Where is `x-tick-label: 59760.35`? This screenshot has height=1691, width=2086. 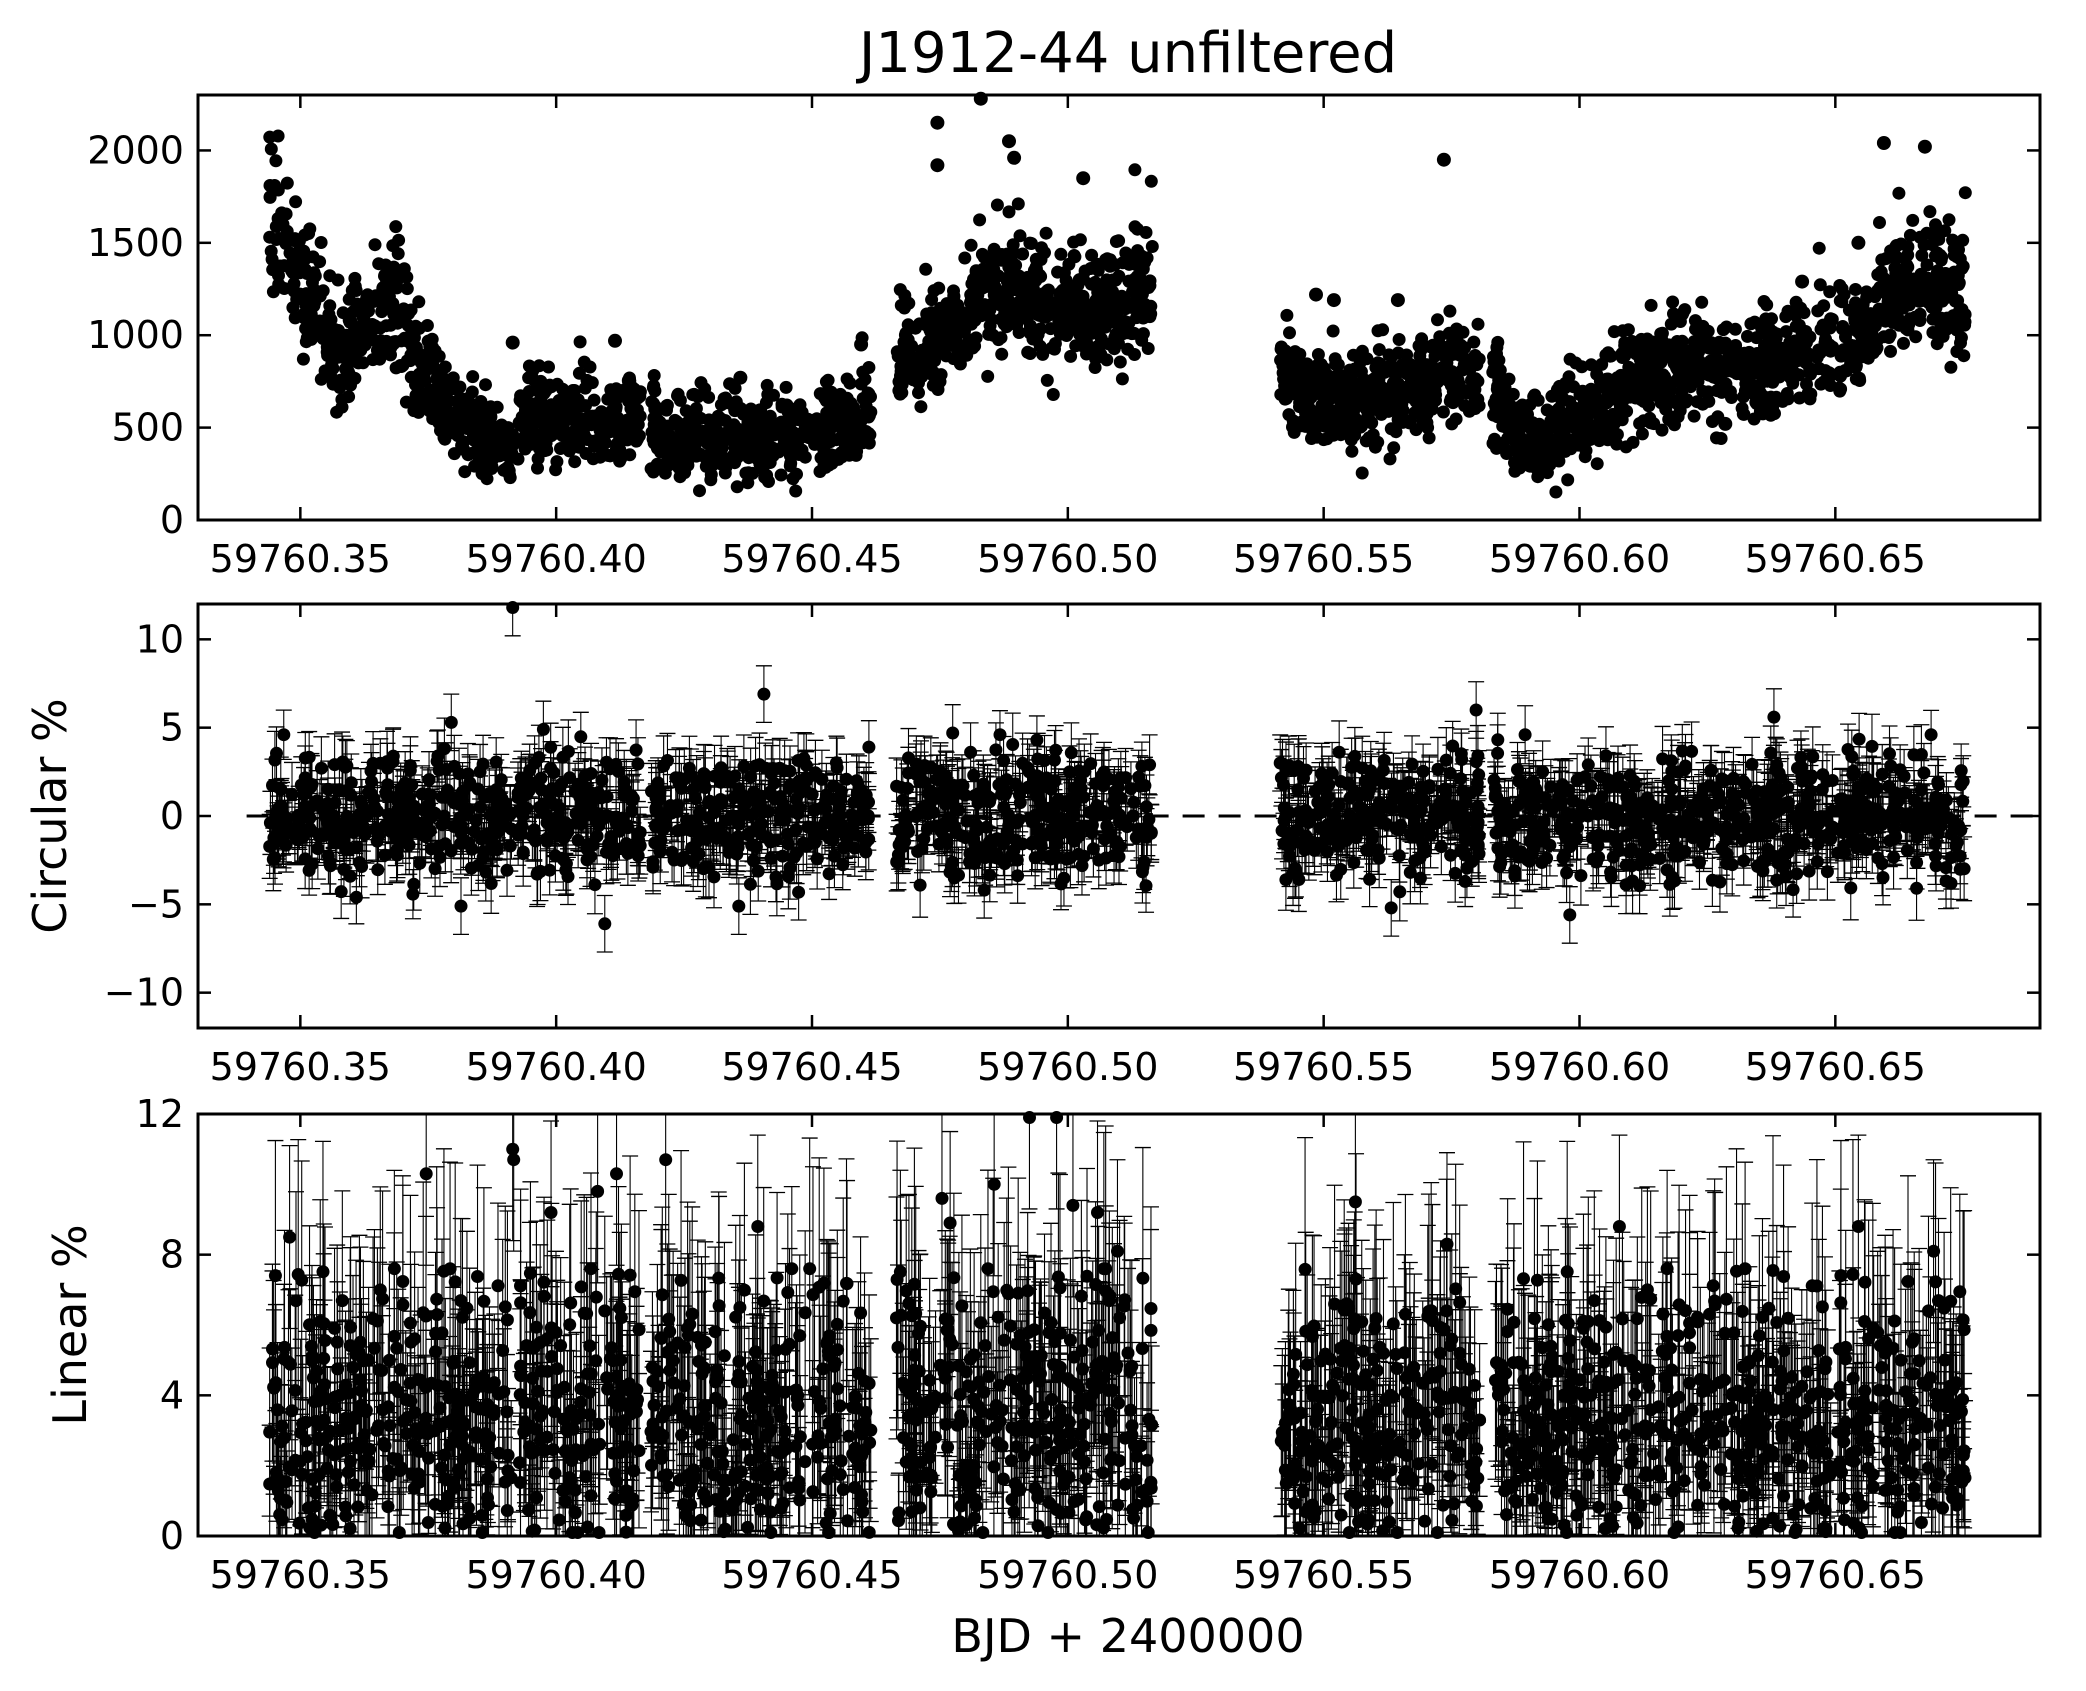 x-tick-label: 59760.35 is located at coordinates (300, 559).